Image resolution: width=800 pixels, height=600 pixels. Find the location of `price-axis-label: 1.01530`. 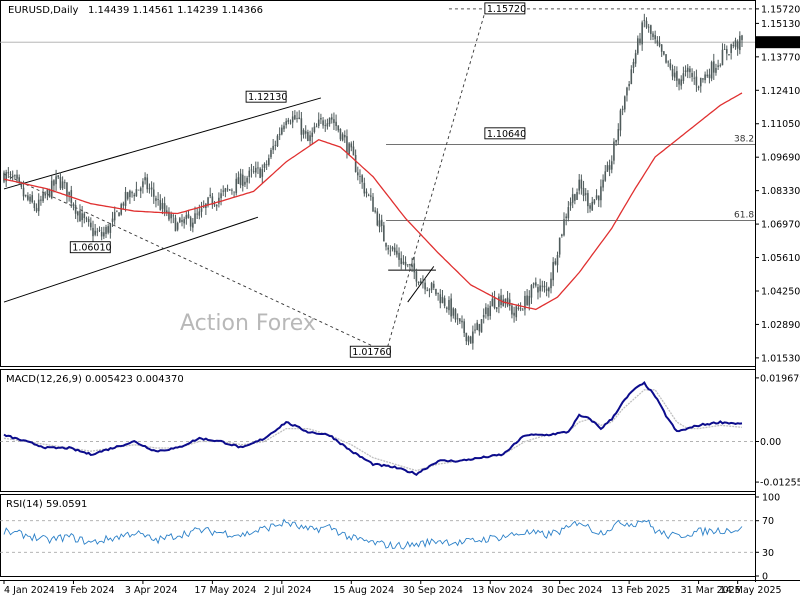

price-axis-label: 1.01530 is located at coordinates (780, 358).